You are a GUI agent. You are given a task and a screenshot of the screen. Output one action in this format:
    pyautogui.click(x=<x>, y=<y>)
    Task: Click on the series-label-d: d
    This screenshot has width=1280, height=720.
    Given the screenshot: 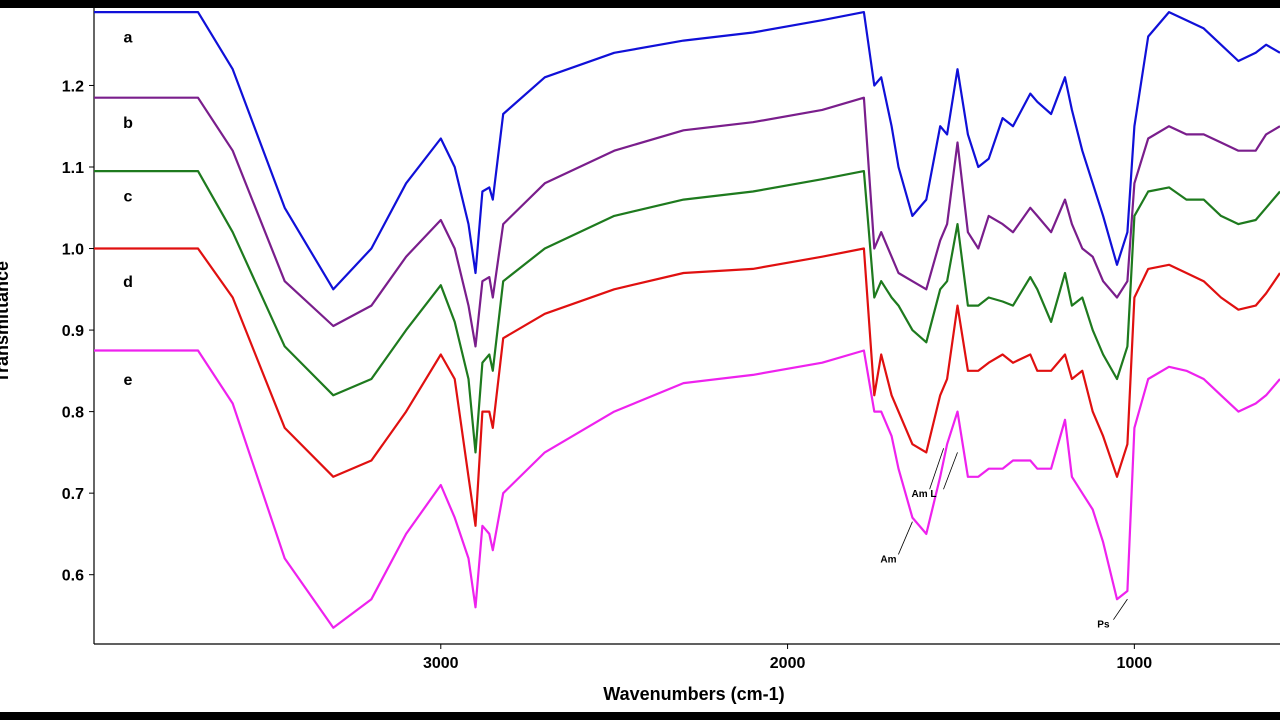 What is the action you would take?
    pyautogui.click(x=128, y=282)
    